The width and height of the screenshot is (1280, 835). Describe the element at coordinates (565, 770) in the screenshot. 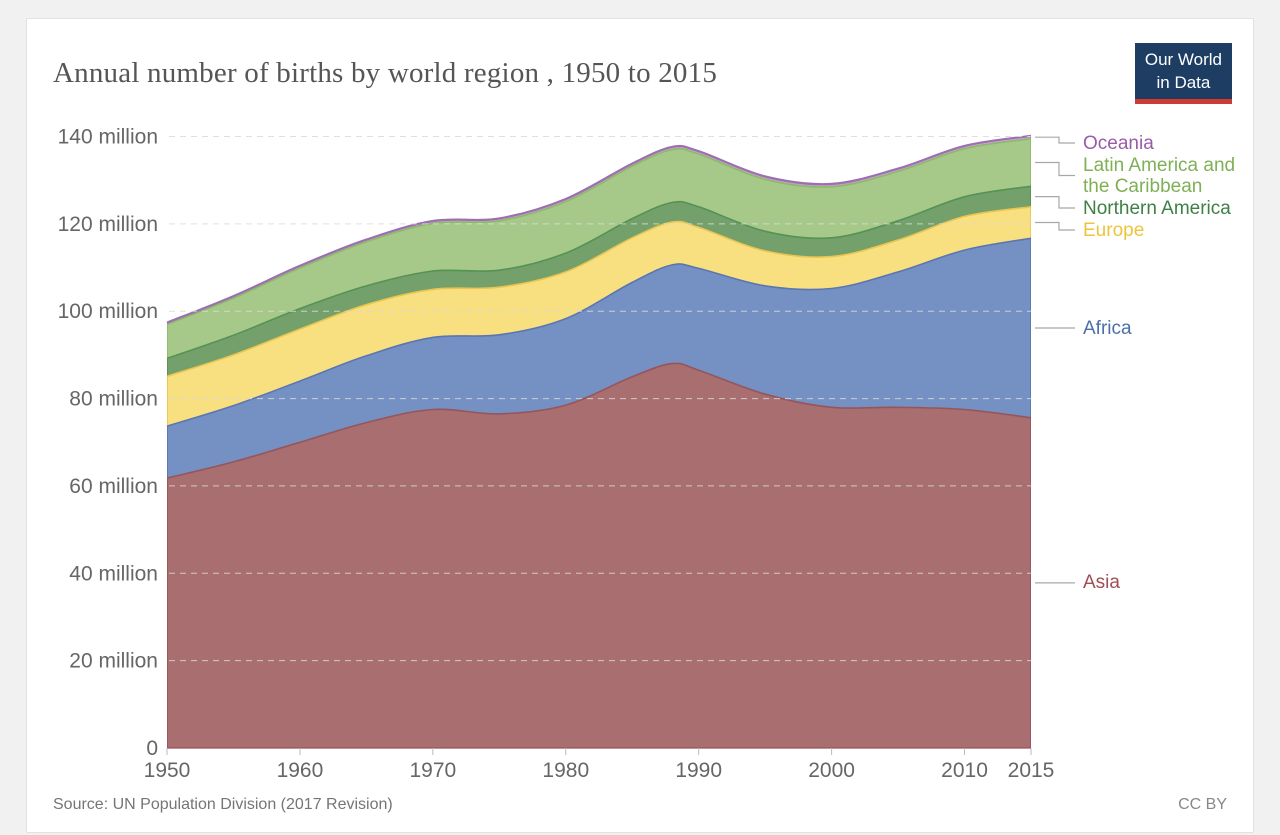

I see `x-tick-label: 1980` at that location.